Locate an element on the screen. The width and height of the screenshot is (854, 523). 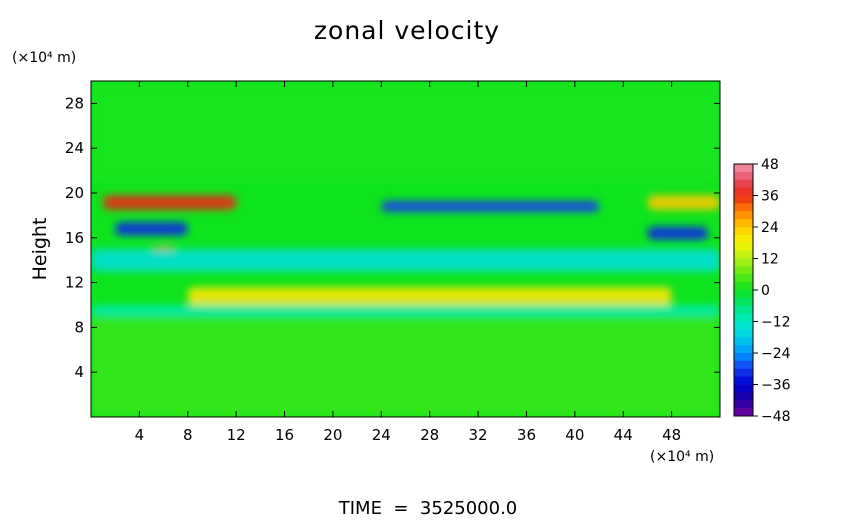
y-tick-label: 8 is located at coordinates (79, 327).